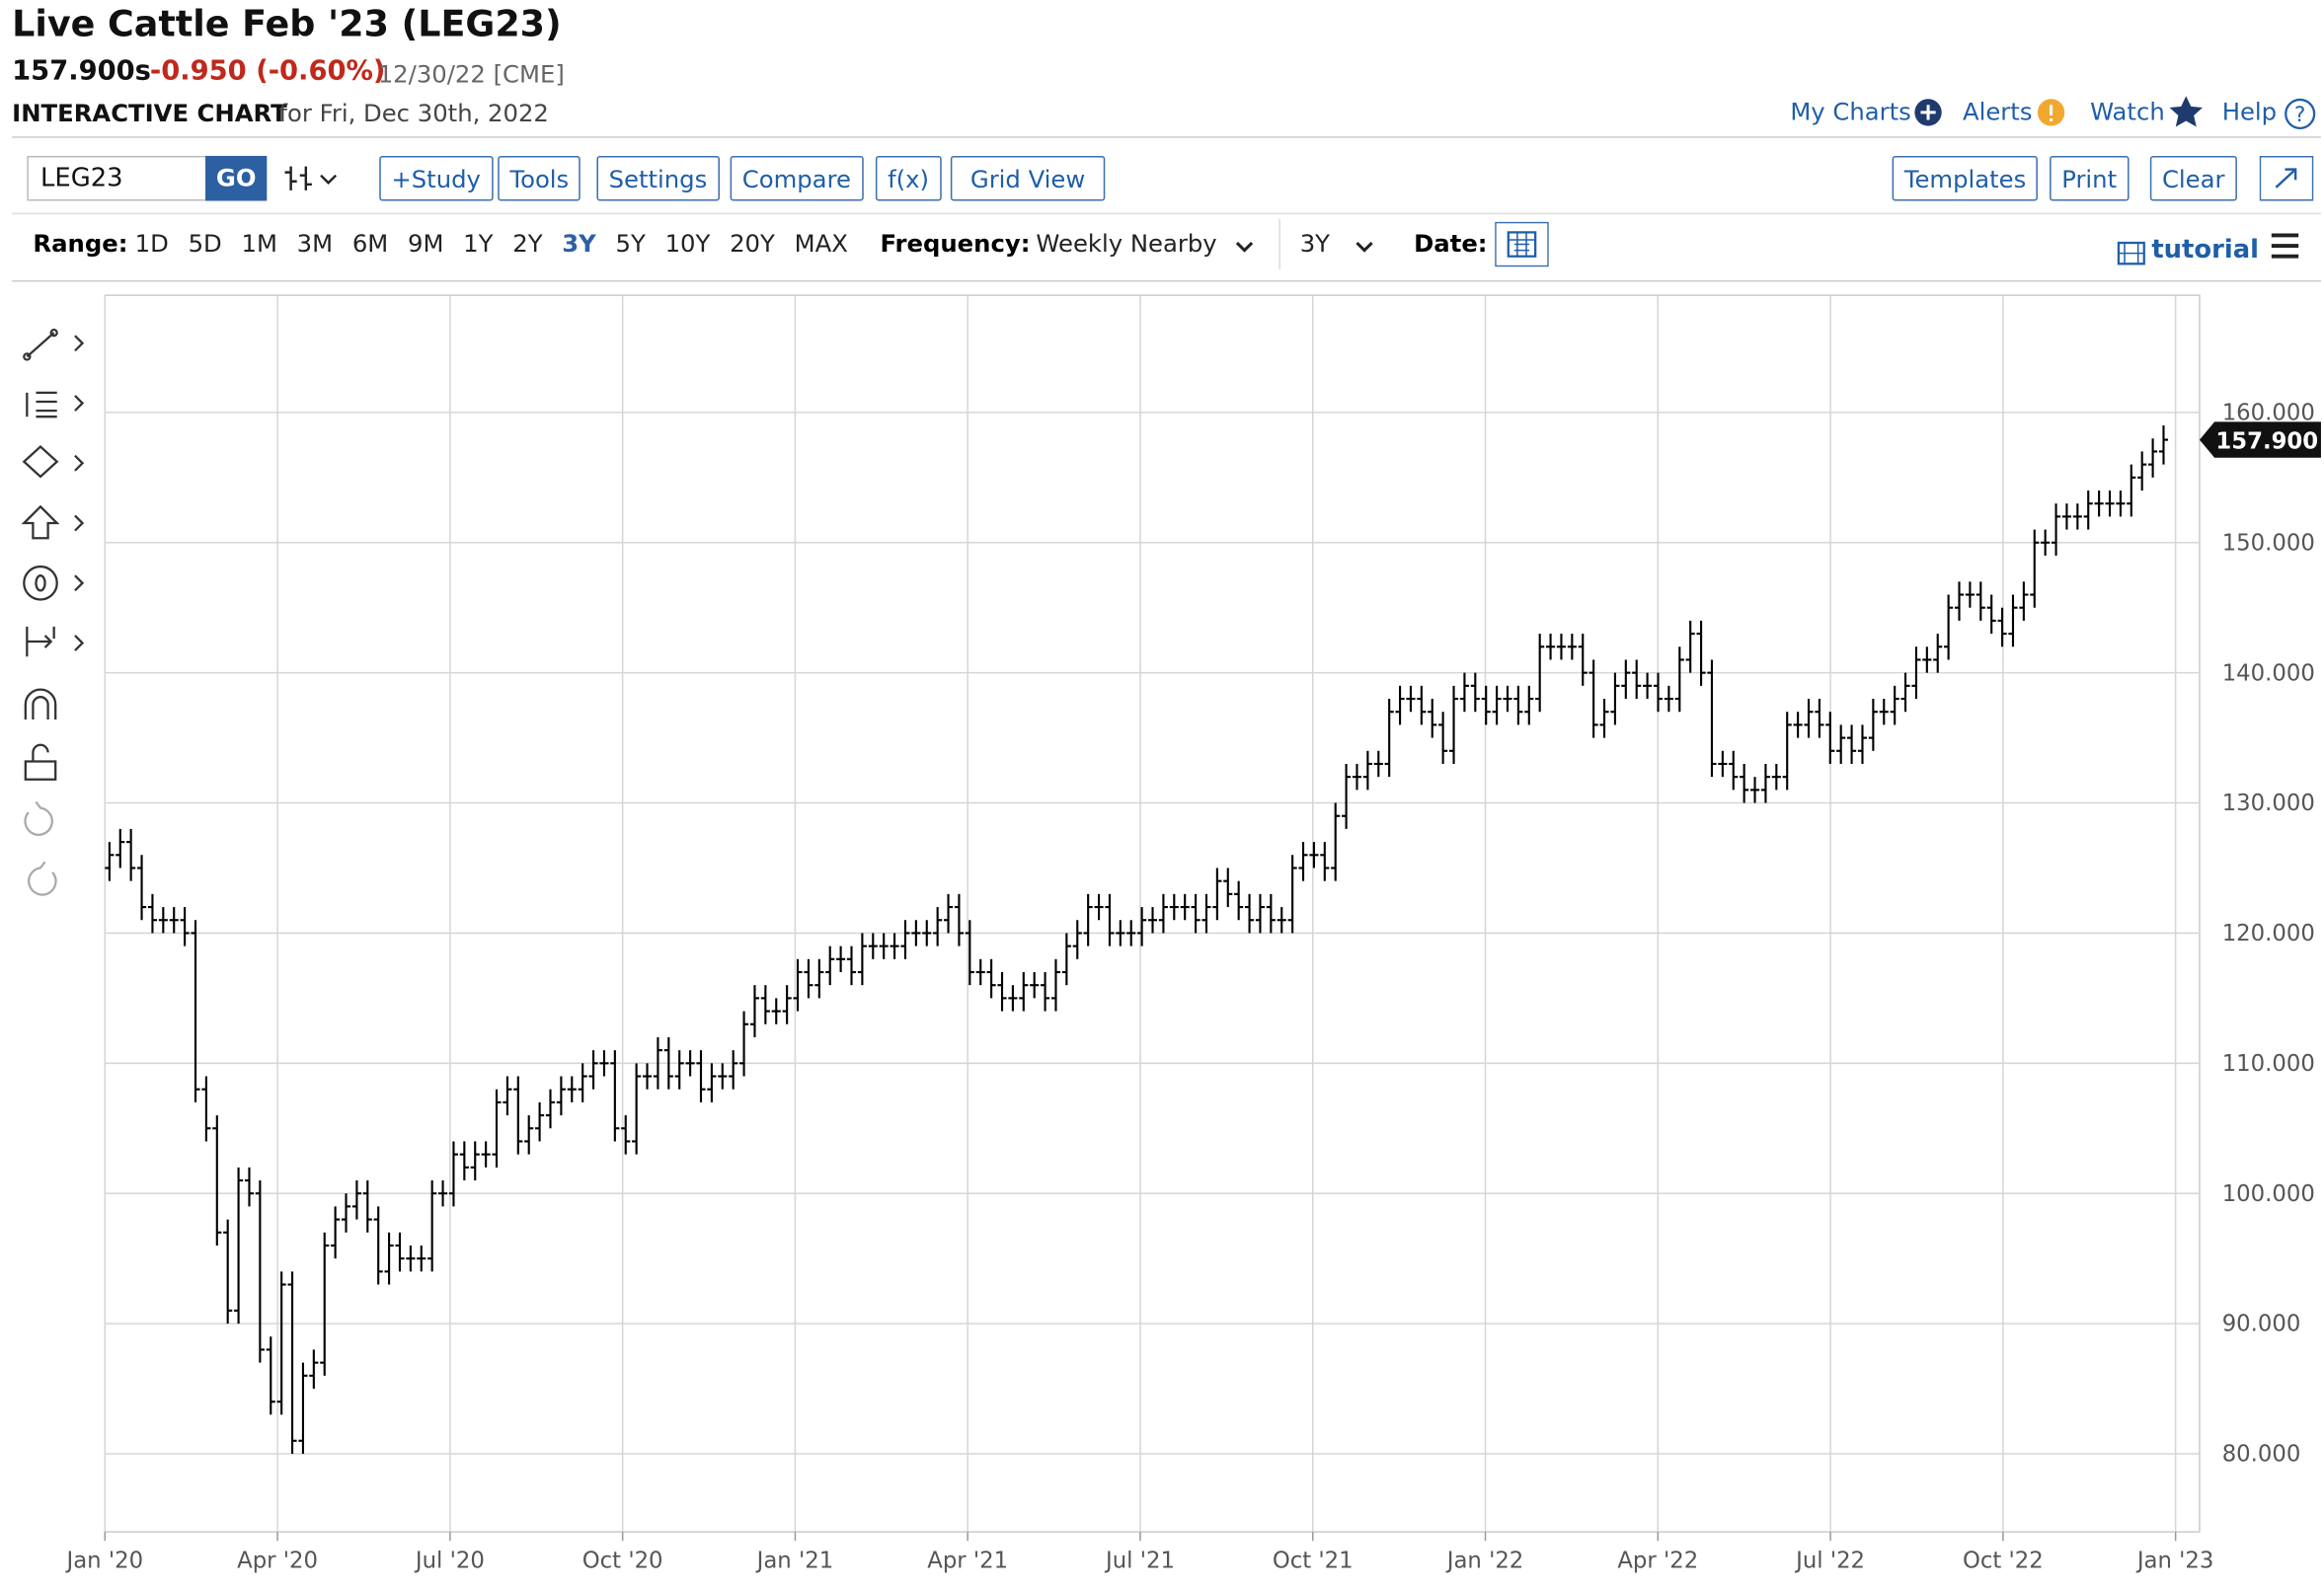 This screenshot has width=2324, height=1589. I want to click on range-option: 1Y, so click(478, 244).